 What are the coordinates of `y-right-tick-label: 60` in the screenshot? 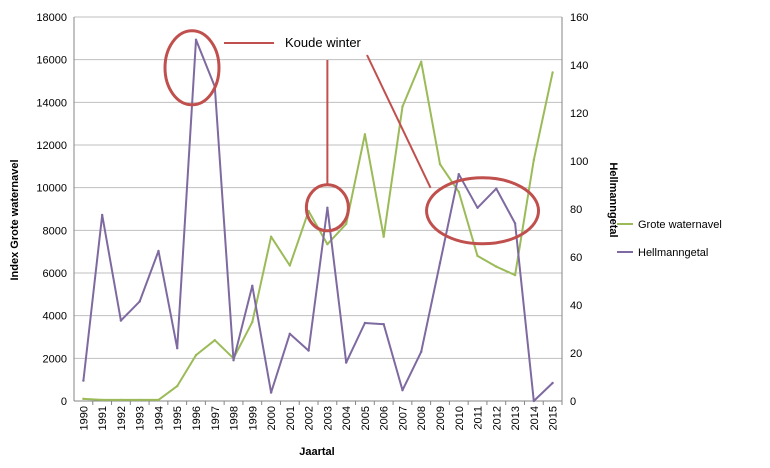 It's located at (576, 258).